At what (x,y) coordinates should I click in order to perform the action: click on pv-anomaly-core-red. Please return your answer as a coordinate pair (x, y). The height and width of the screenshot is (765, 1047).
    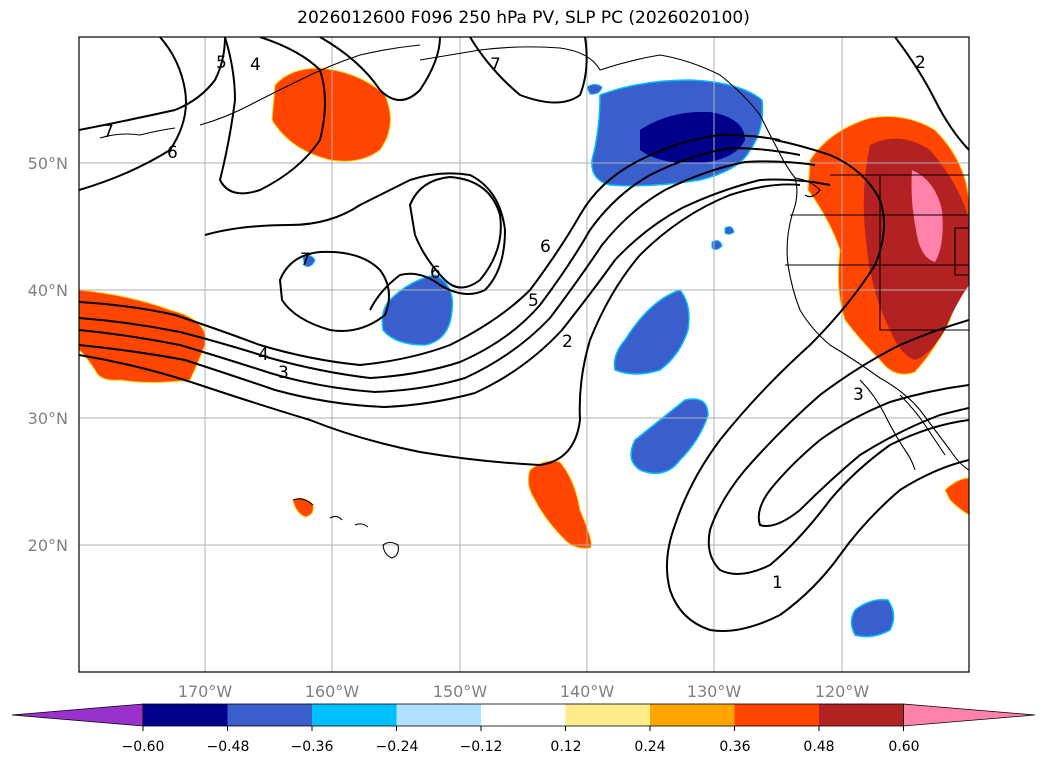
    Looking at the image, I should click on (916, 249).